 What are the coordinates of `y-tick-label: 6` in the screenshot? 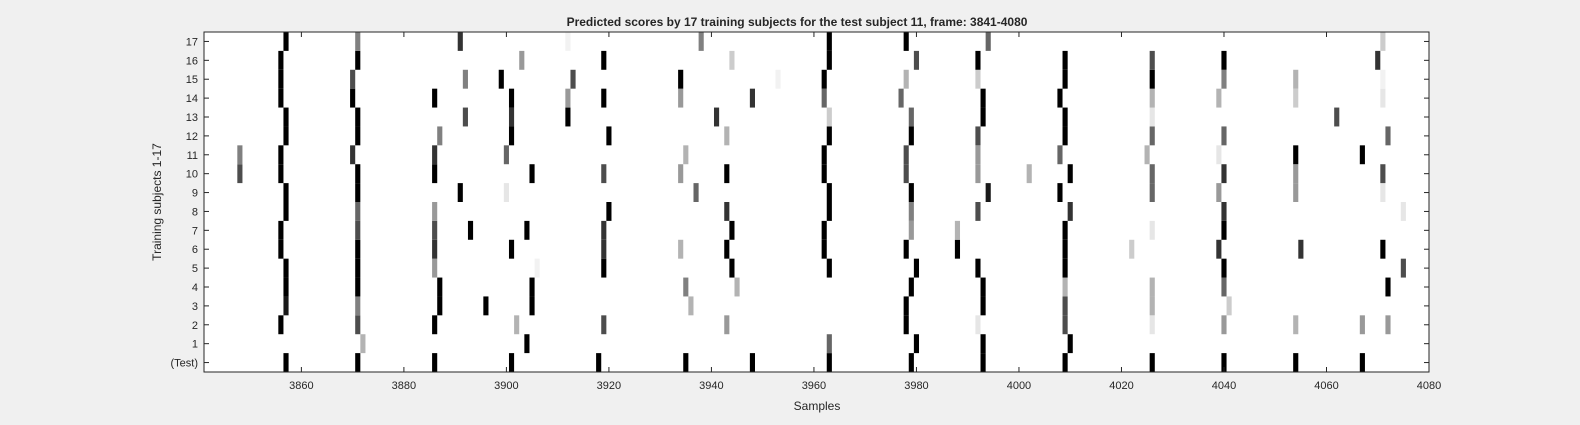 It's located at (195, 250).